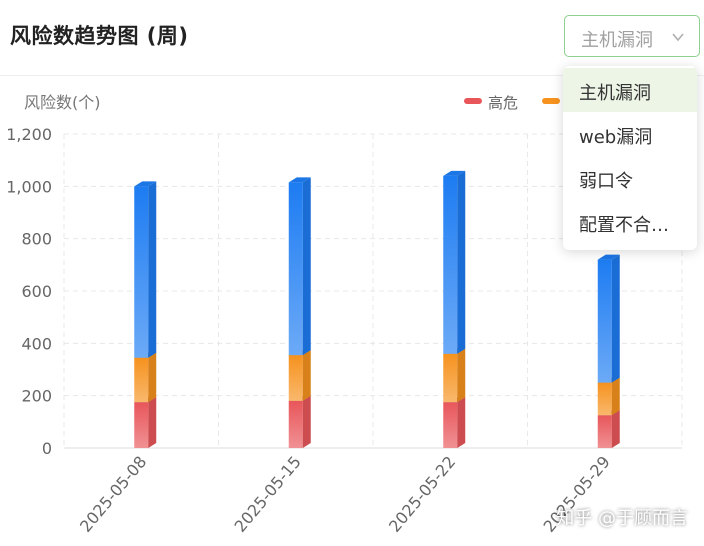  What do you see at coordinates (422, 493) in the screenshot?
I see `x-tick-label: 2025-05-22` at bounding box center [422, 493].